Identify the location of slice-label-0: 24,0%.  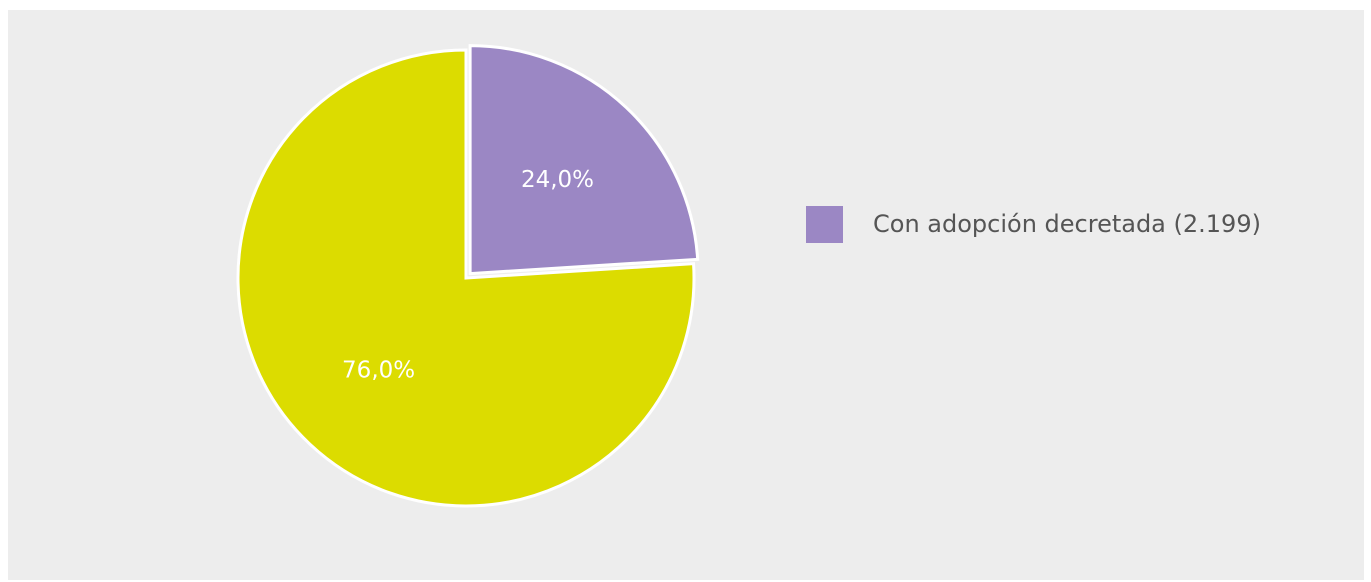
(557, 180).